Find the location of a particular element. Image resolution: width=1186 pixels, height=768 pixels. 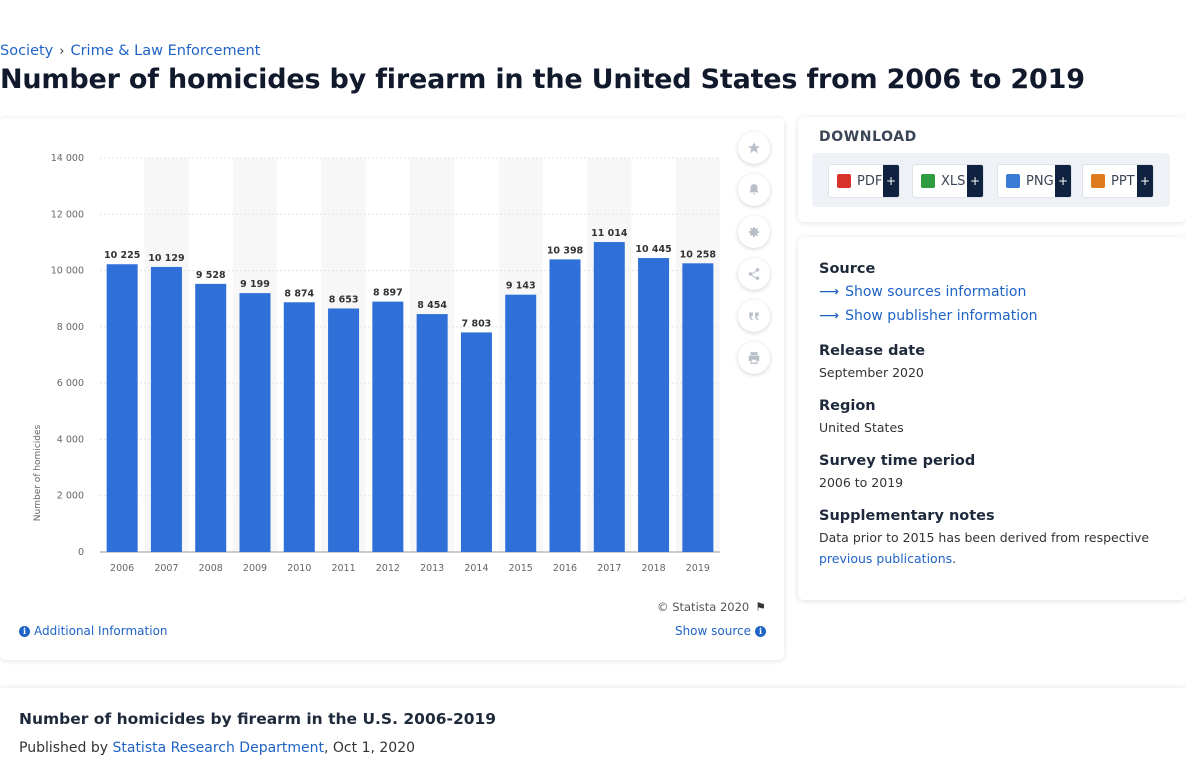

settings-button is located at coordinates (754, 232).